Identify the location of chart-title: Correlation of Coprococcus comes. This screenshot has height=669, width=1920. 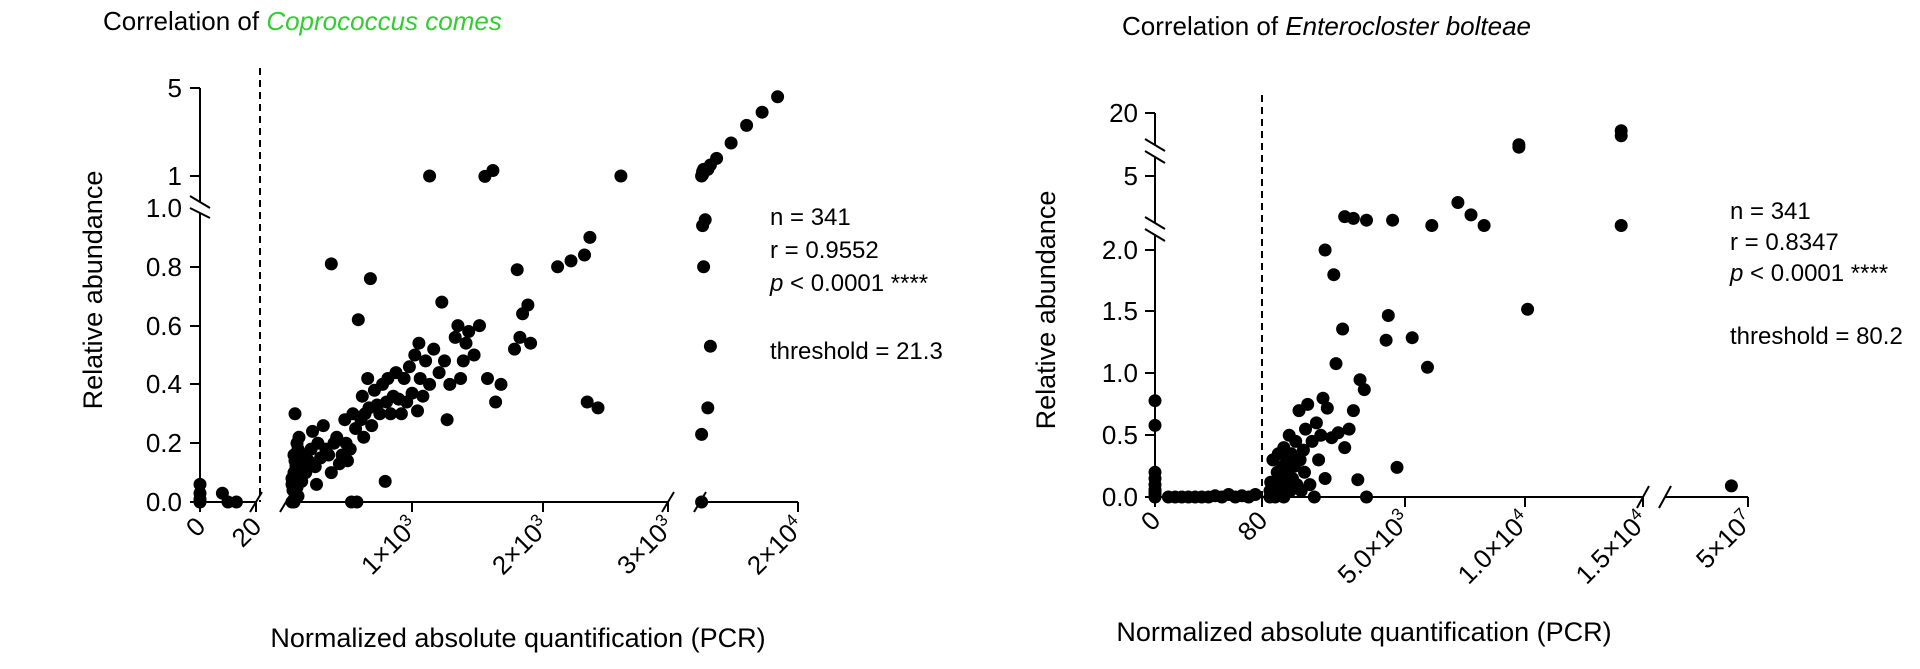
(302, 21).